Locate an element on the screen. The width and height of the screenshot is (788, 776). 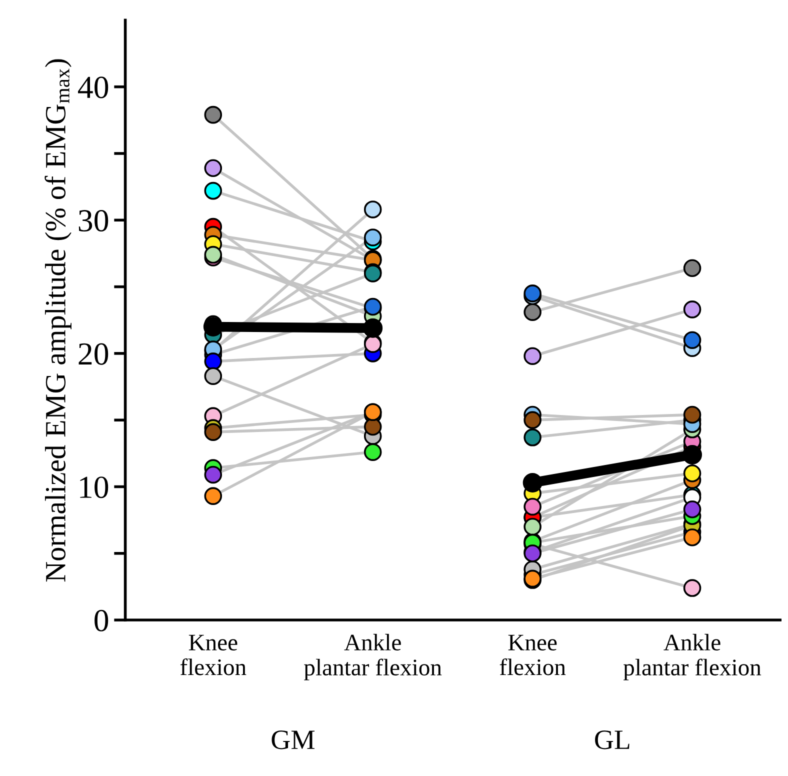
y-tick-label: 0 is located at coordinates (101, 621).